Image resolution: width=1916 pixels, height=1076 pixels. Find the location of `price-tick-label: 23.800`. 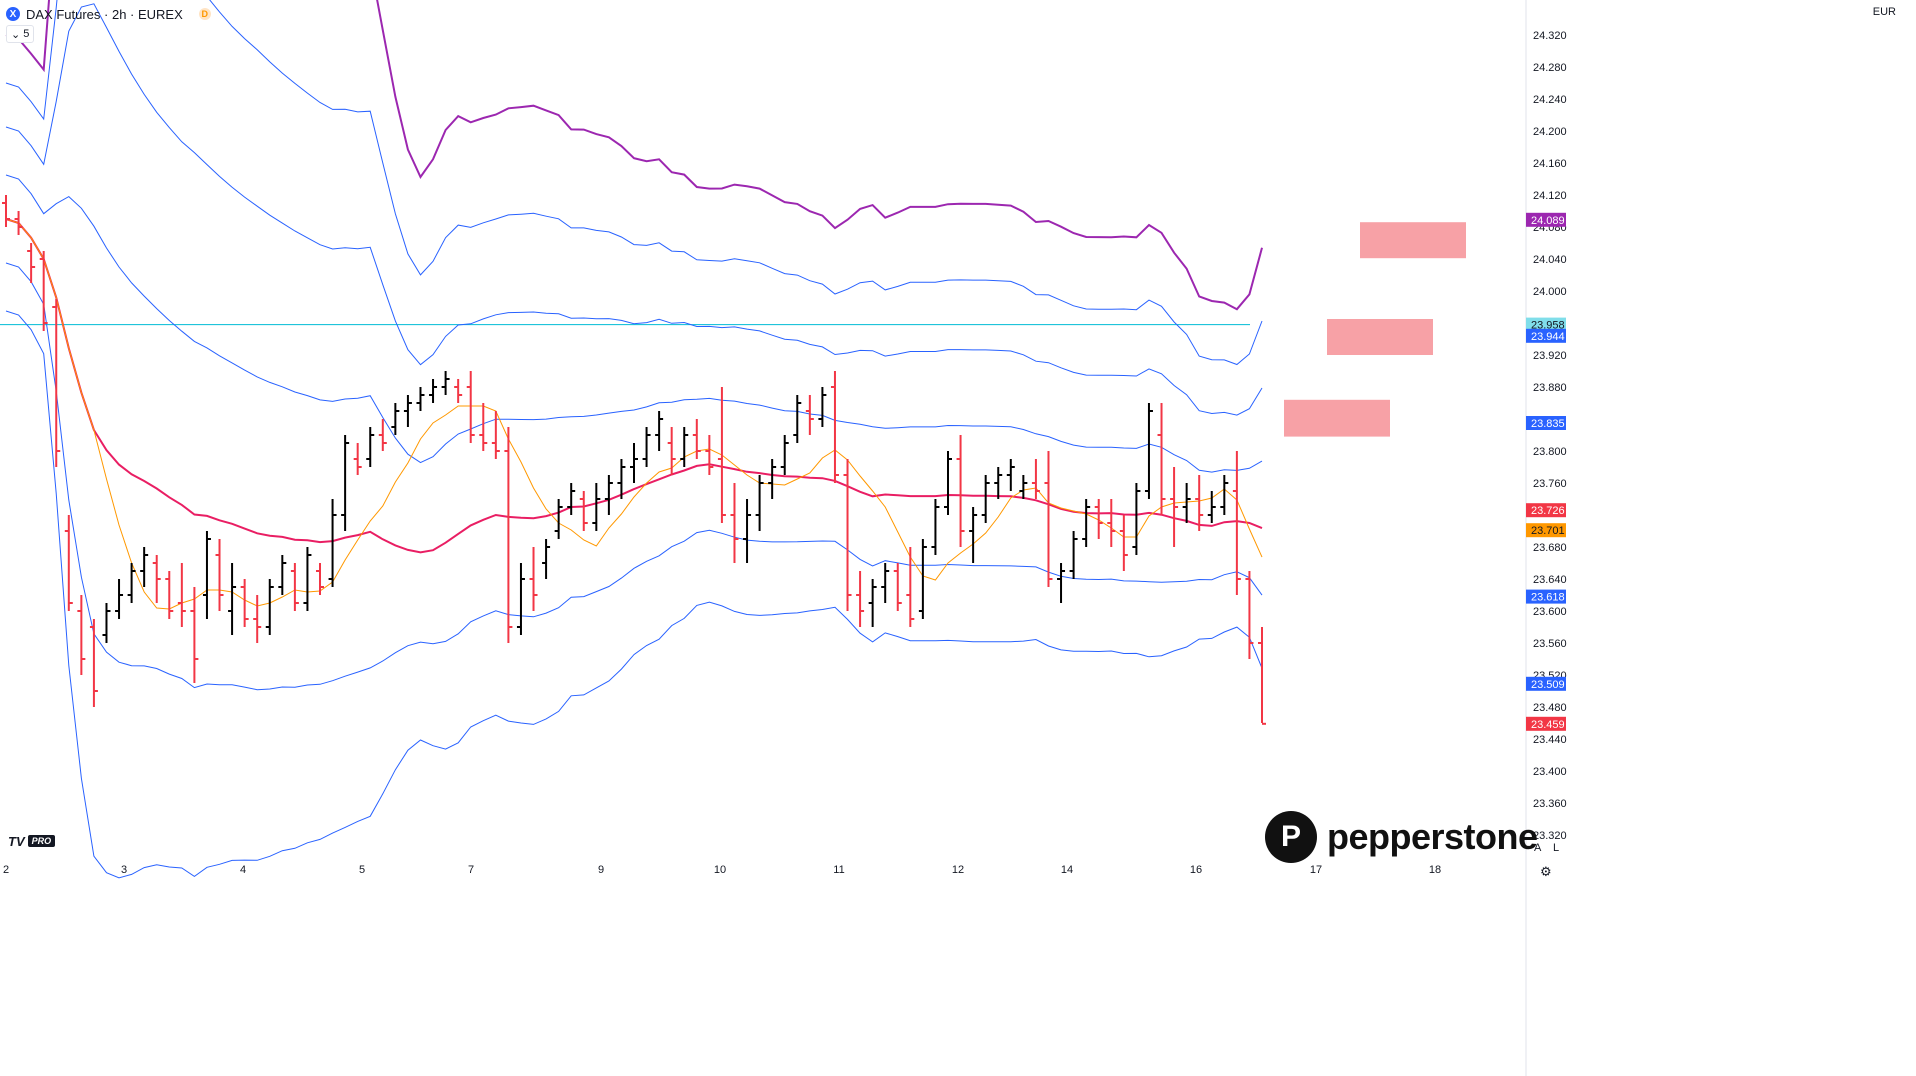

price-tick-label: 23.800 is located at coordinates (1550, 452).